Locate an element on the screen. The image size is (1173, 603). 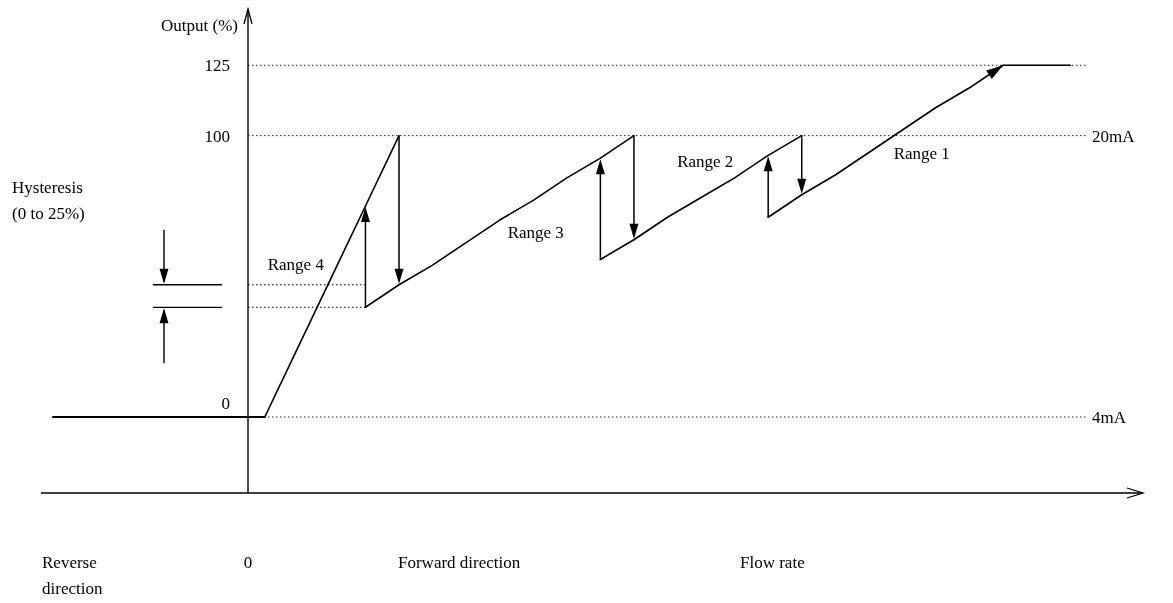
series-label: Range 4 is located at coordinates (296, 264).